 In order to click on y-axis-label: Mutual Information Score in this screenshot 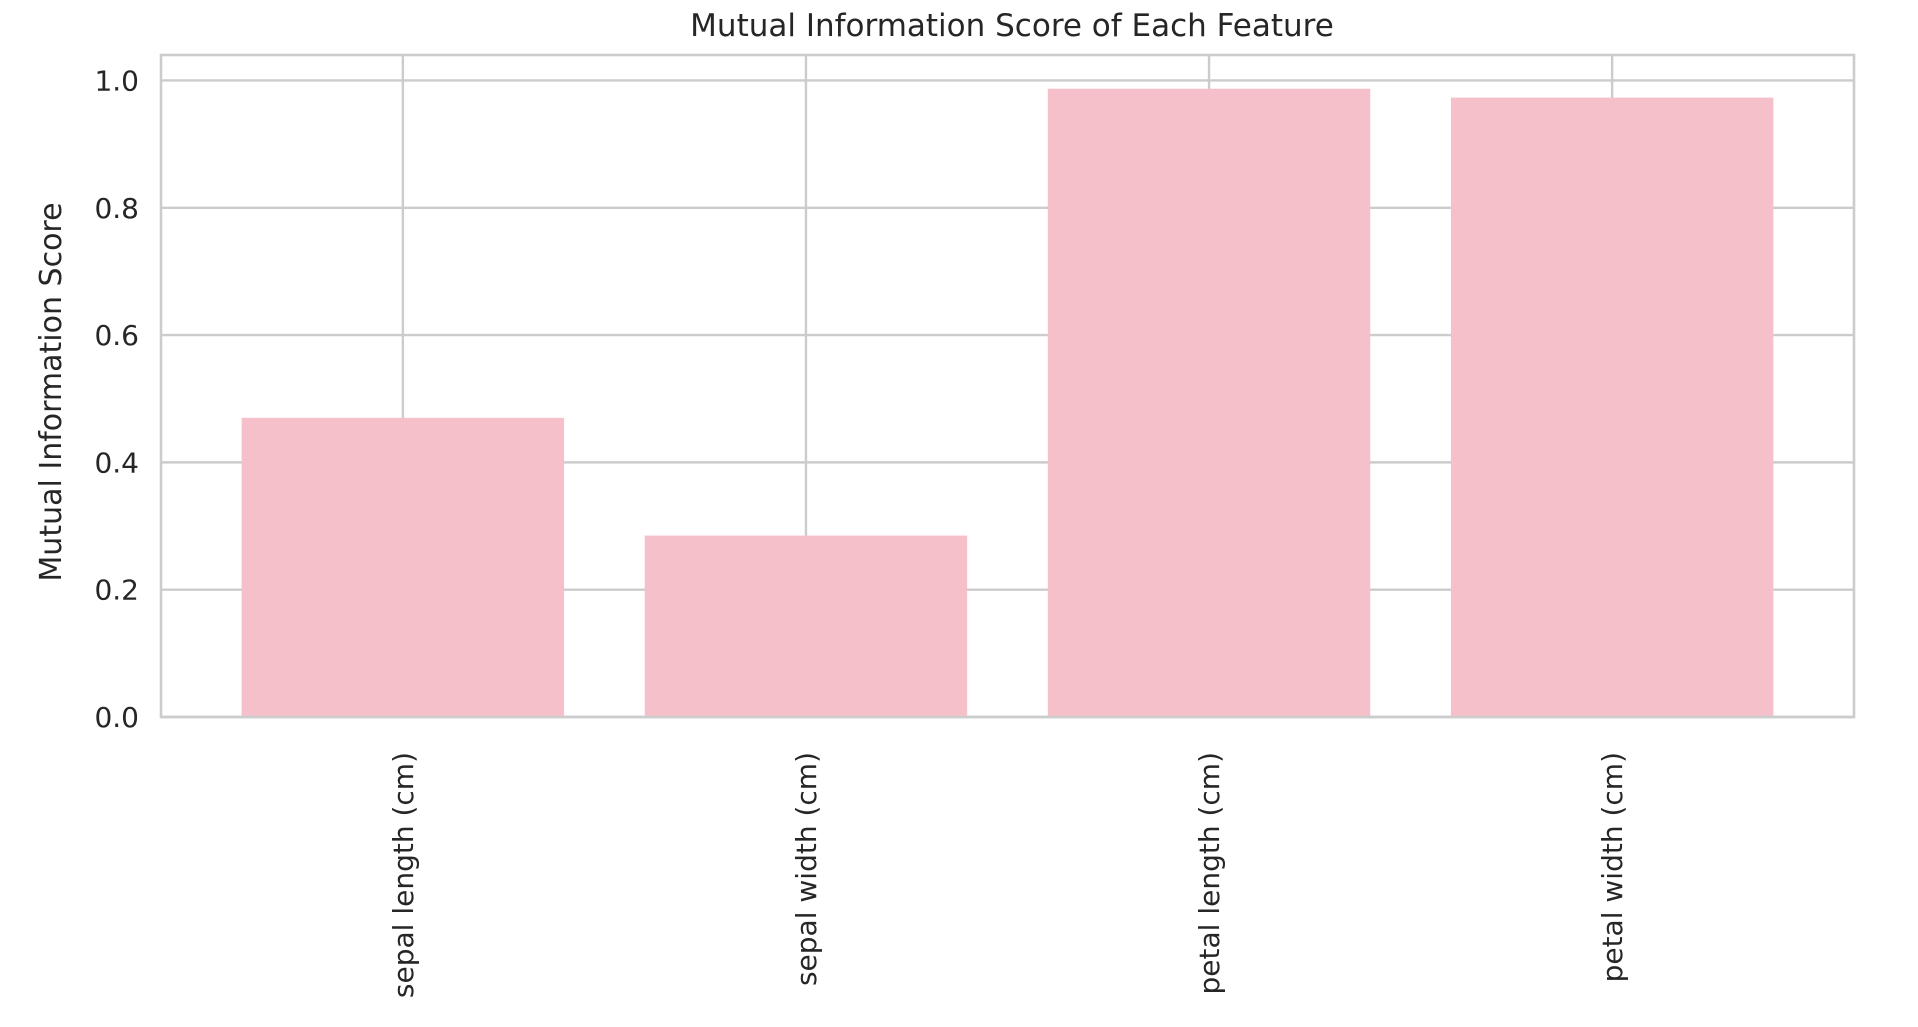, I will do `click(51, 391)`.